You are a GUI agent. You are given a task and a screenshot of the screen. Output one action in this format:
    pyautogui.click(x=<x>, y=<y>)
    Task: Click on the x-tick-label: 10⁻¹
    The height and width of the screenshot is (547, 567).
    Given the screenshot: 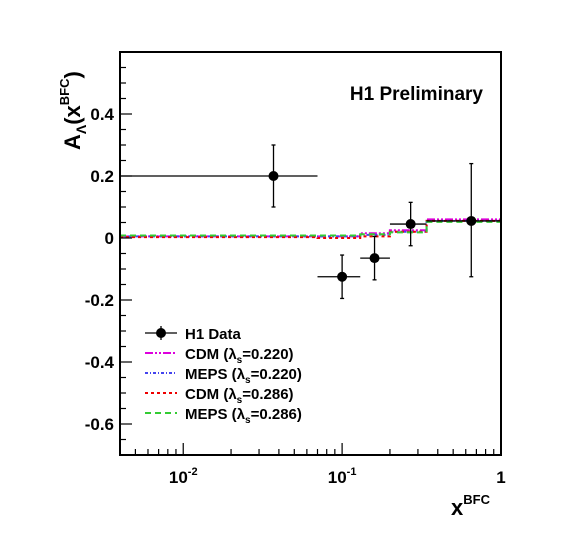 What is the action you would take?
    pyautogui.click(x=342, y=476)
    